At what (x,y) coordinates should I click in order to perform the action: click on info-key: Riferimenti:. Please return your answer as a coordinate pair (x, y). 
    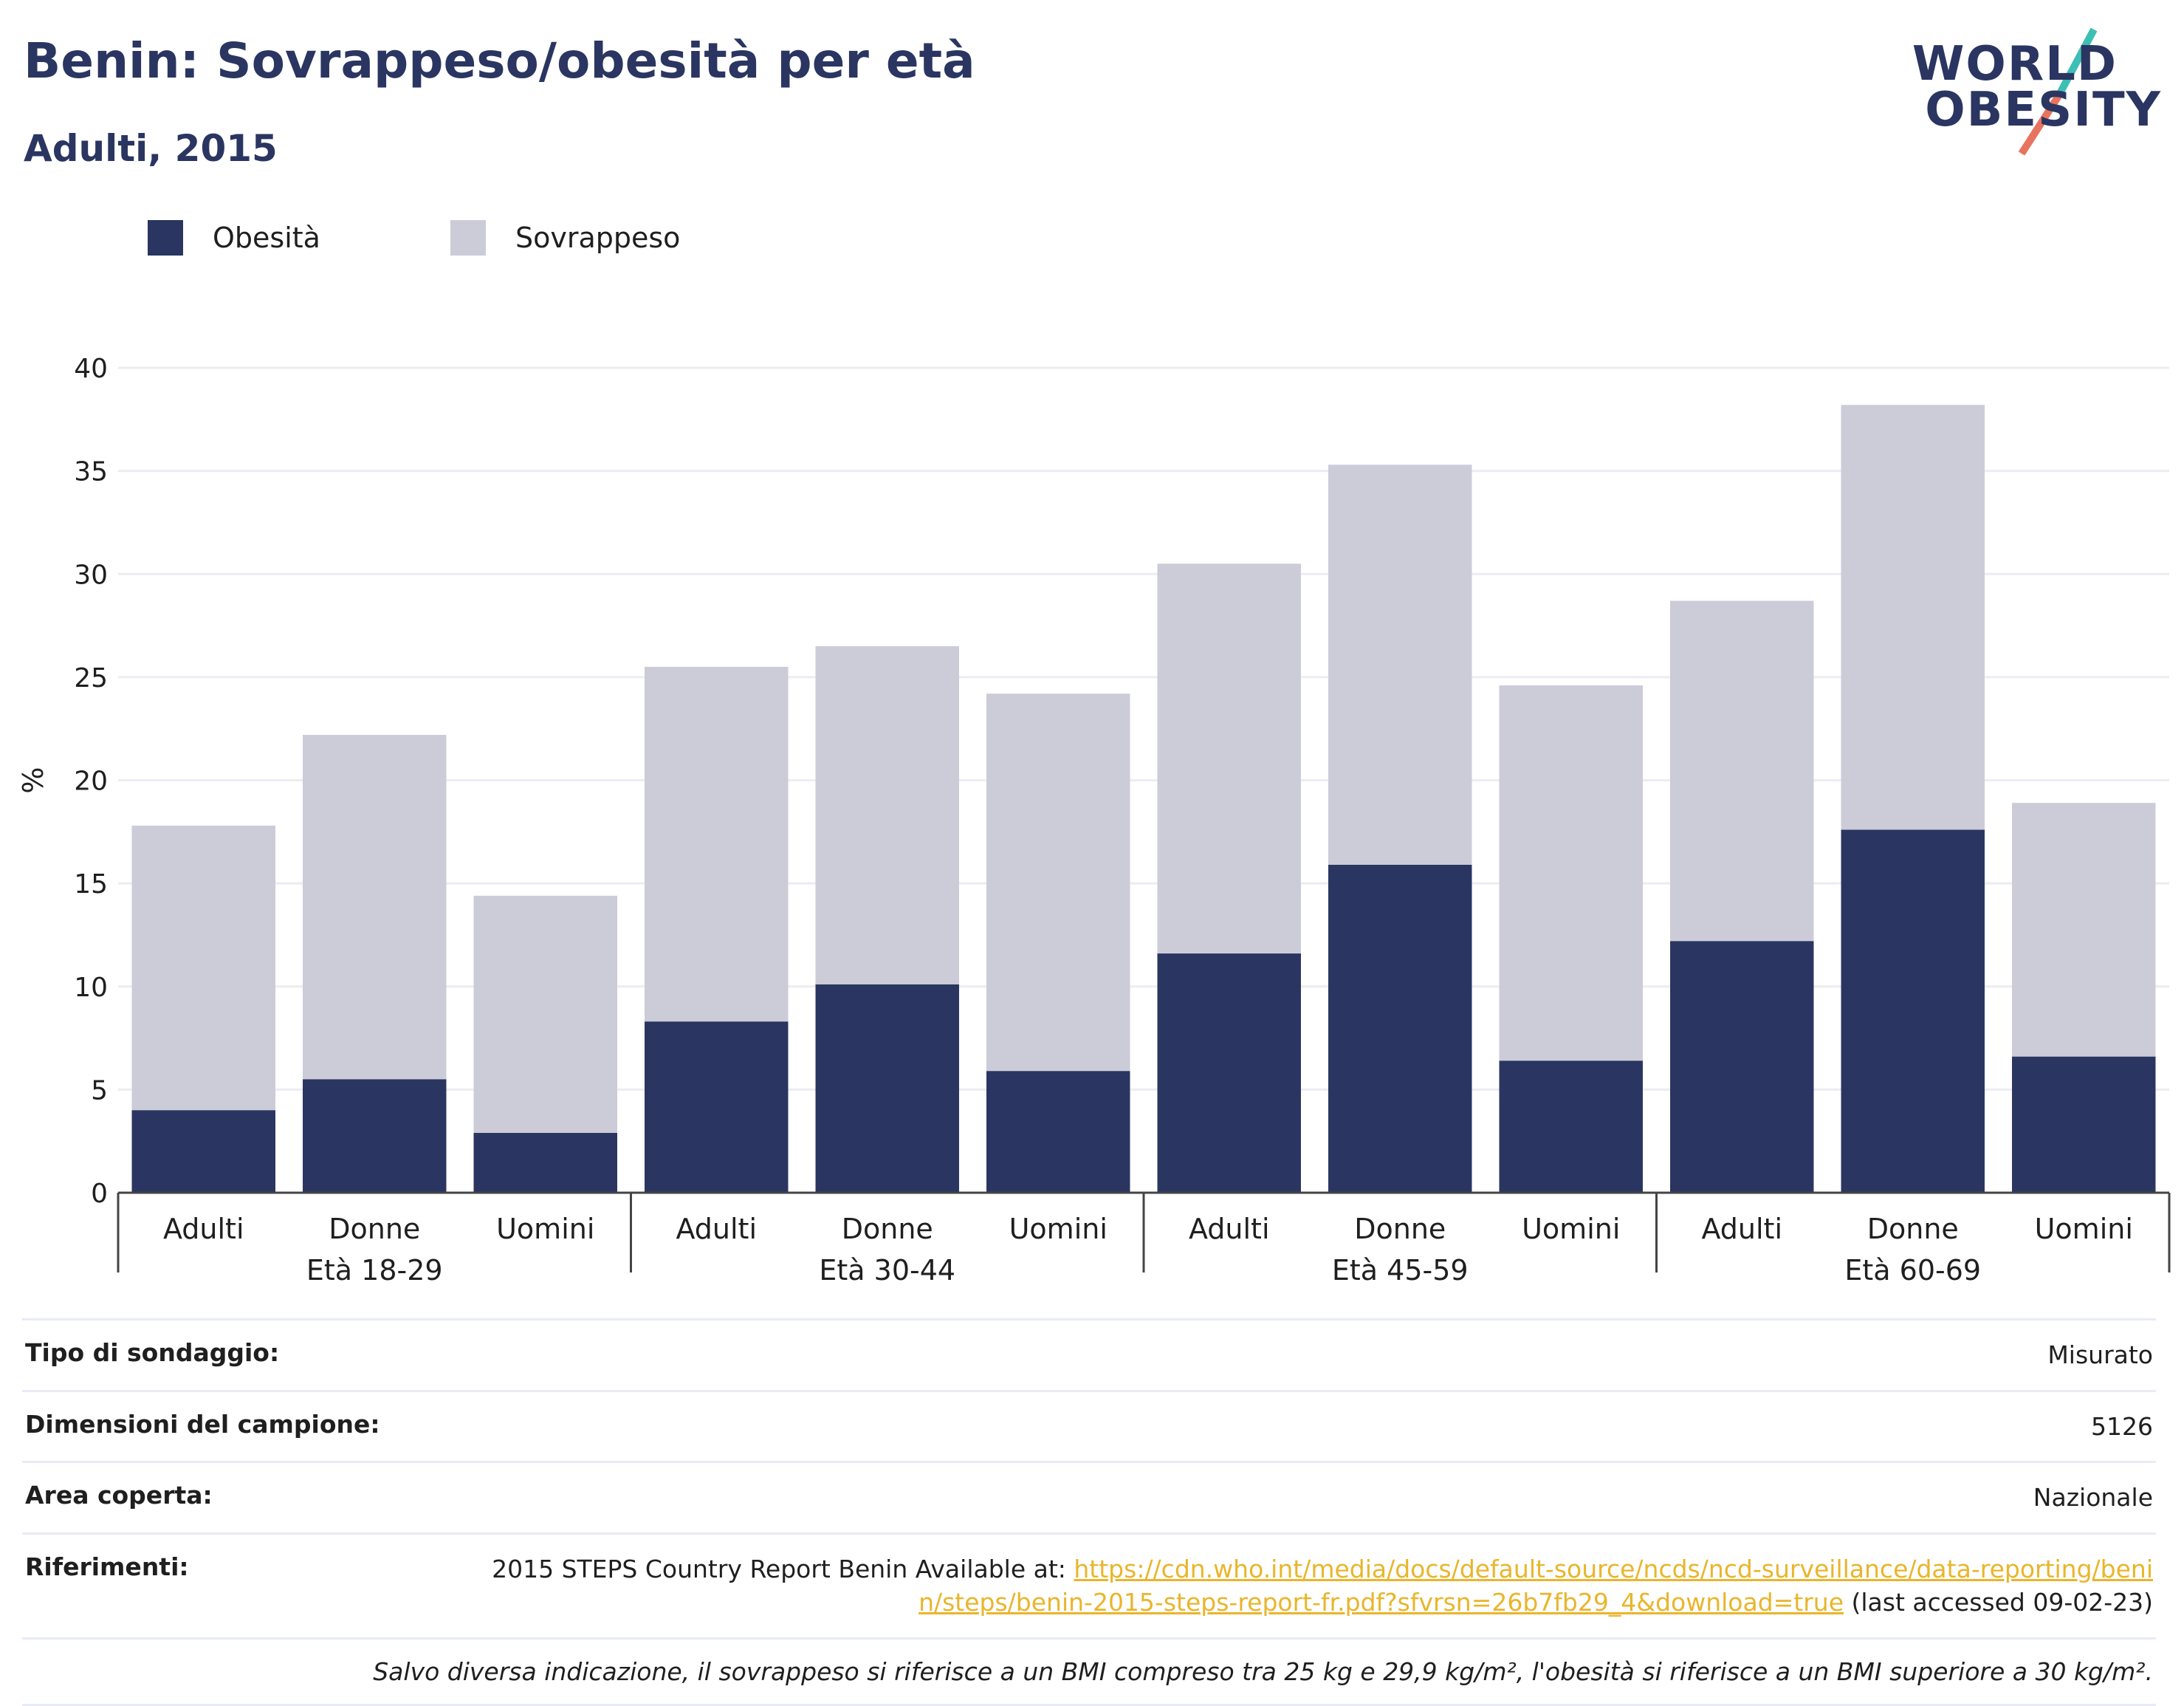
    Looking at the image, I should click on (107, 1566).